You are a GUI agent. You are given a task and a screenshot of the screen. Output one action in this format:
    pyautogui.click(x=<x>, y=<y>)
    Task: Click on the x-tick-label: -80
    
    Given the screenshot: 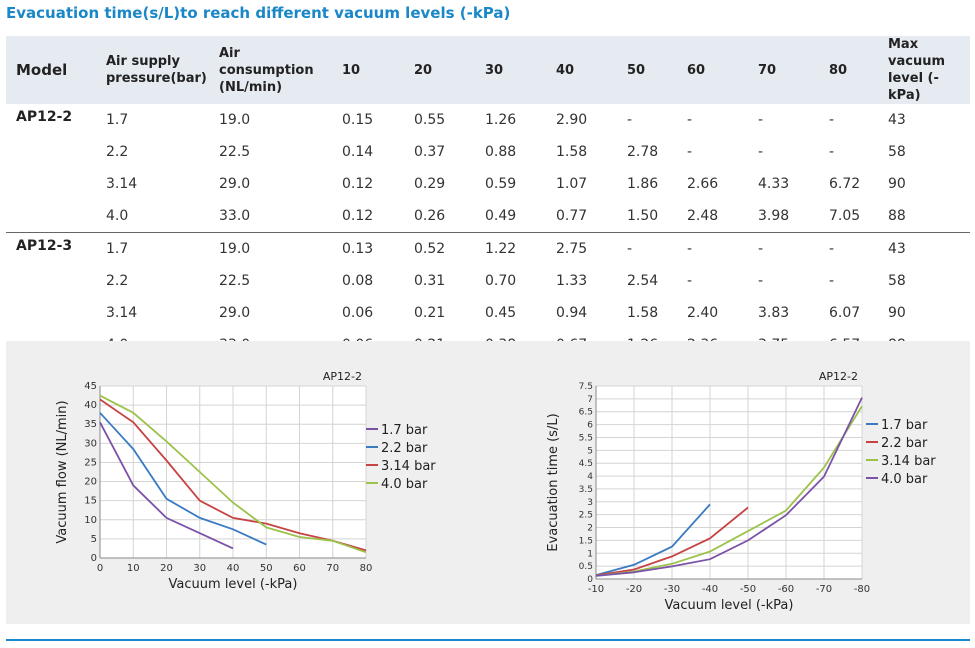 What is the action you would take?
    pyautogui.click(x=862, y=589)
    